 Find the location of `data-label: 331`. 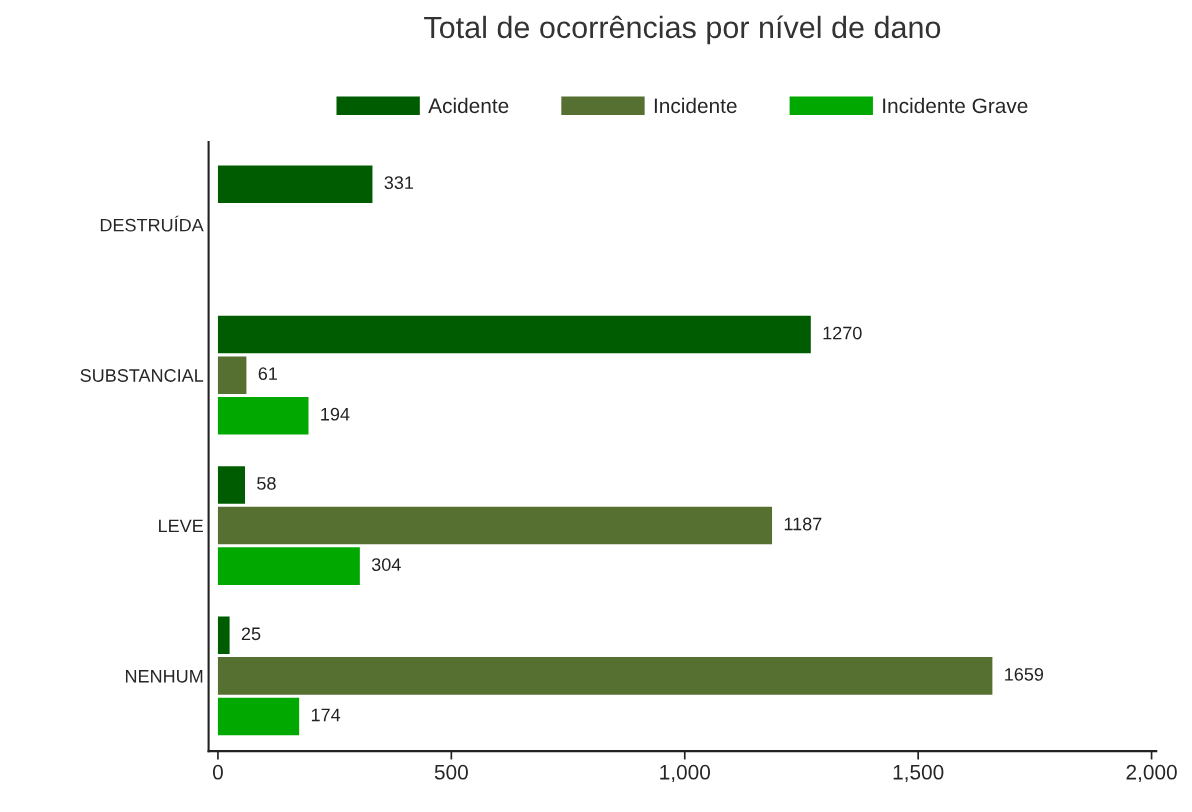

data-label: 331 is located at coordinates (399, 183).